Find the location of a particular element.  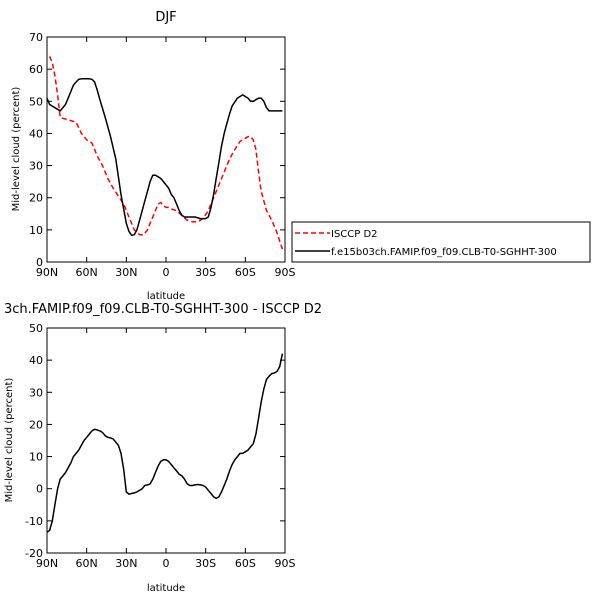

bottom-plot-ytick-label: 40 is located at coordinates (36, 360).